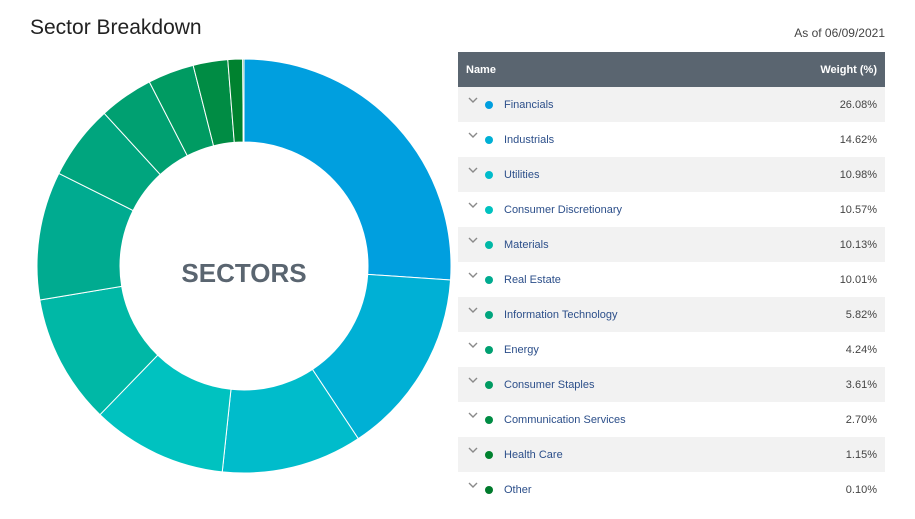 The width and height of the screenshot is (915, 519). What do you see at coordinates (532, 279) in the screenshot?
I see `sector-name: Real Estate` at bounding box center [532, 279].